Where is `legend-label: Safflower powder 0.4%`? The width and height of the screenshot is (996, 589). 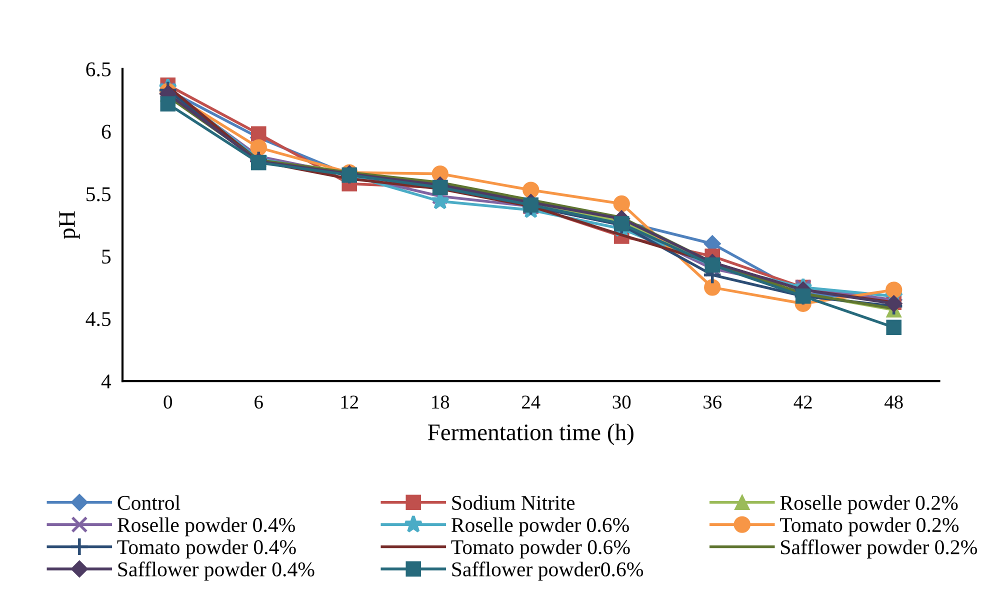
legend-label: Safflower powder 0.4% is located at coordinates (216, 571).